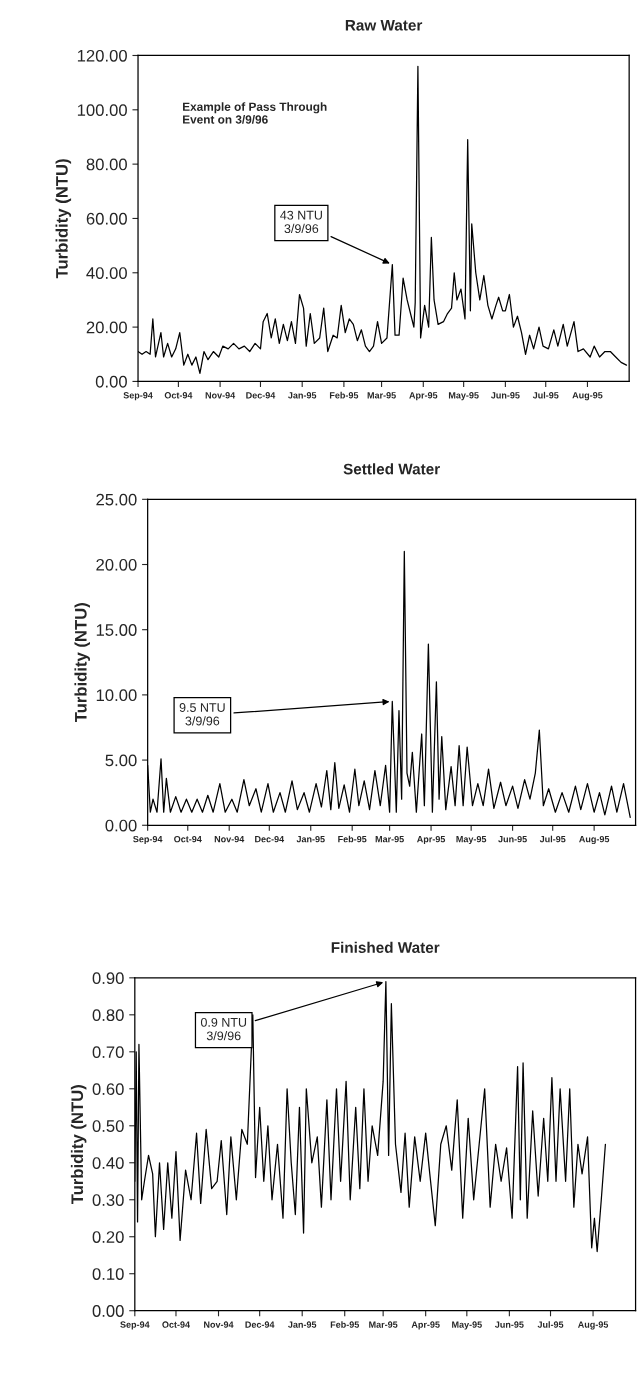  What do you see at coordinates (108, 1015) in the screenshot?
I see `y-tick-label: 0.80` at bounding box center [108, 1015].